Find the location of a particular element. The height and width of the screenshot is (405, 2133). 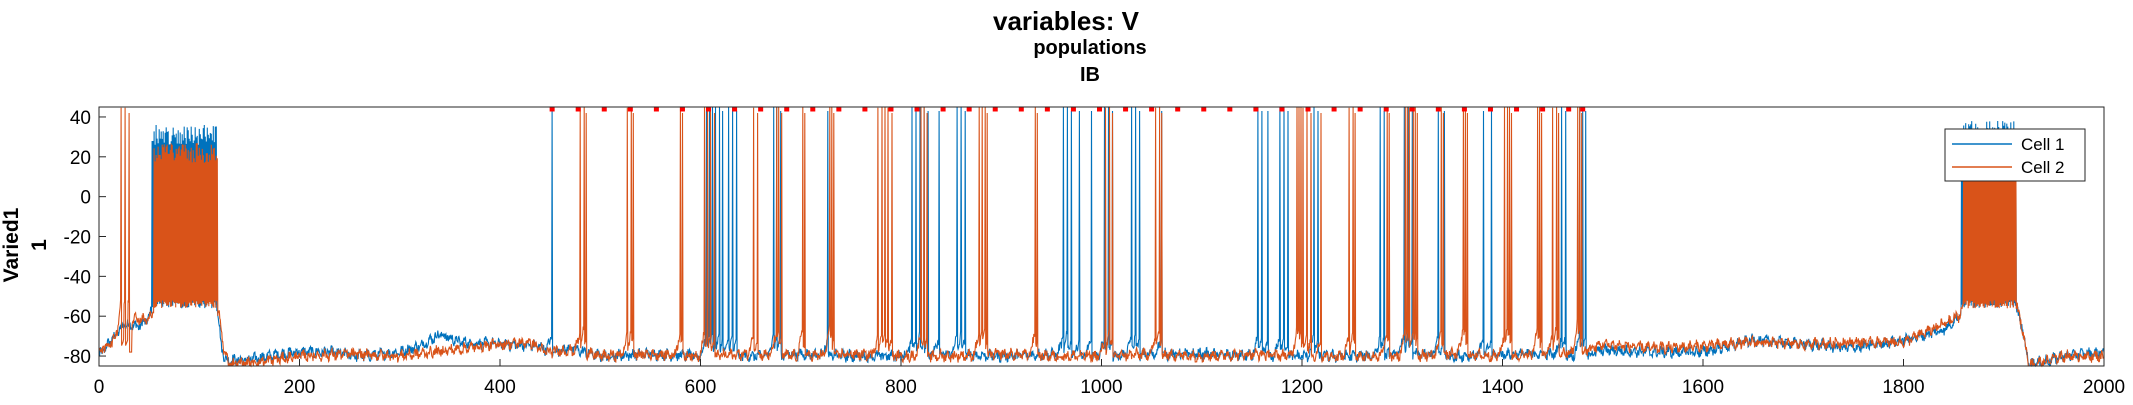

x-tick-label: 600 is located at coordinates (701, 387).